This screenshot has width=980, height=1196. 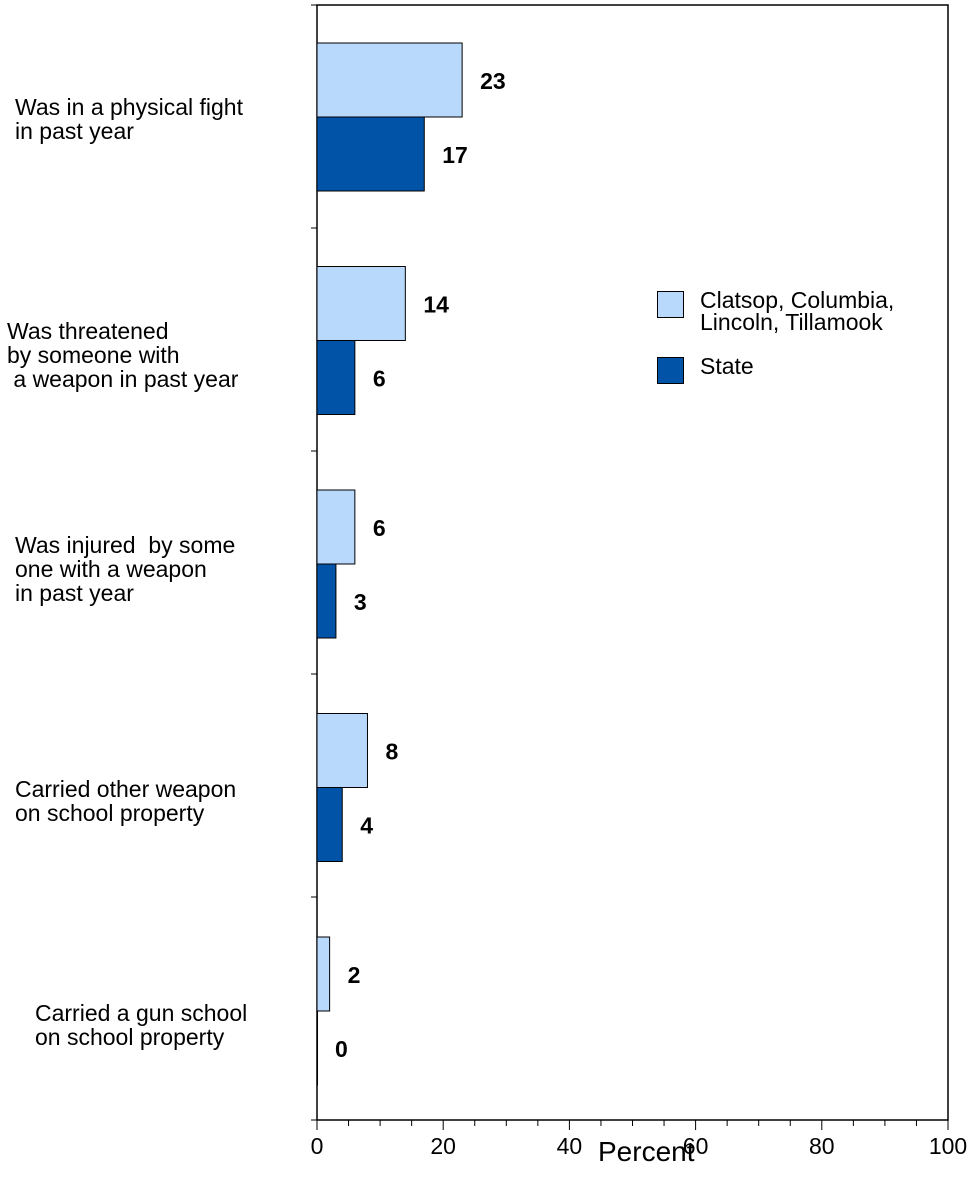 What do you see at coordinates (141, 1025) in the screenshot?
I see `category-label-4: Carried a gun school on school property` at bounding box center [141, 1025].